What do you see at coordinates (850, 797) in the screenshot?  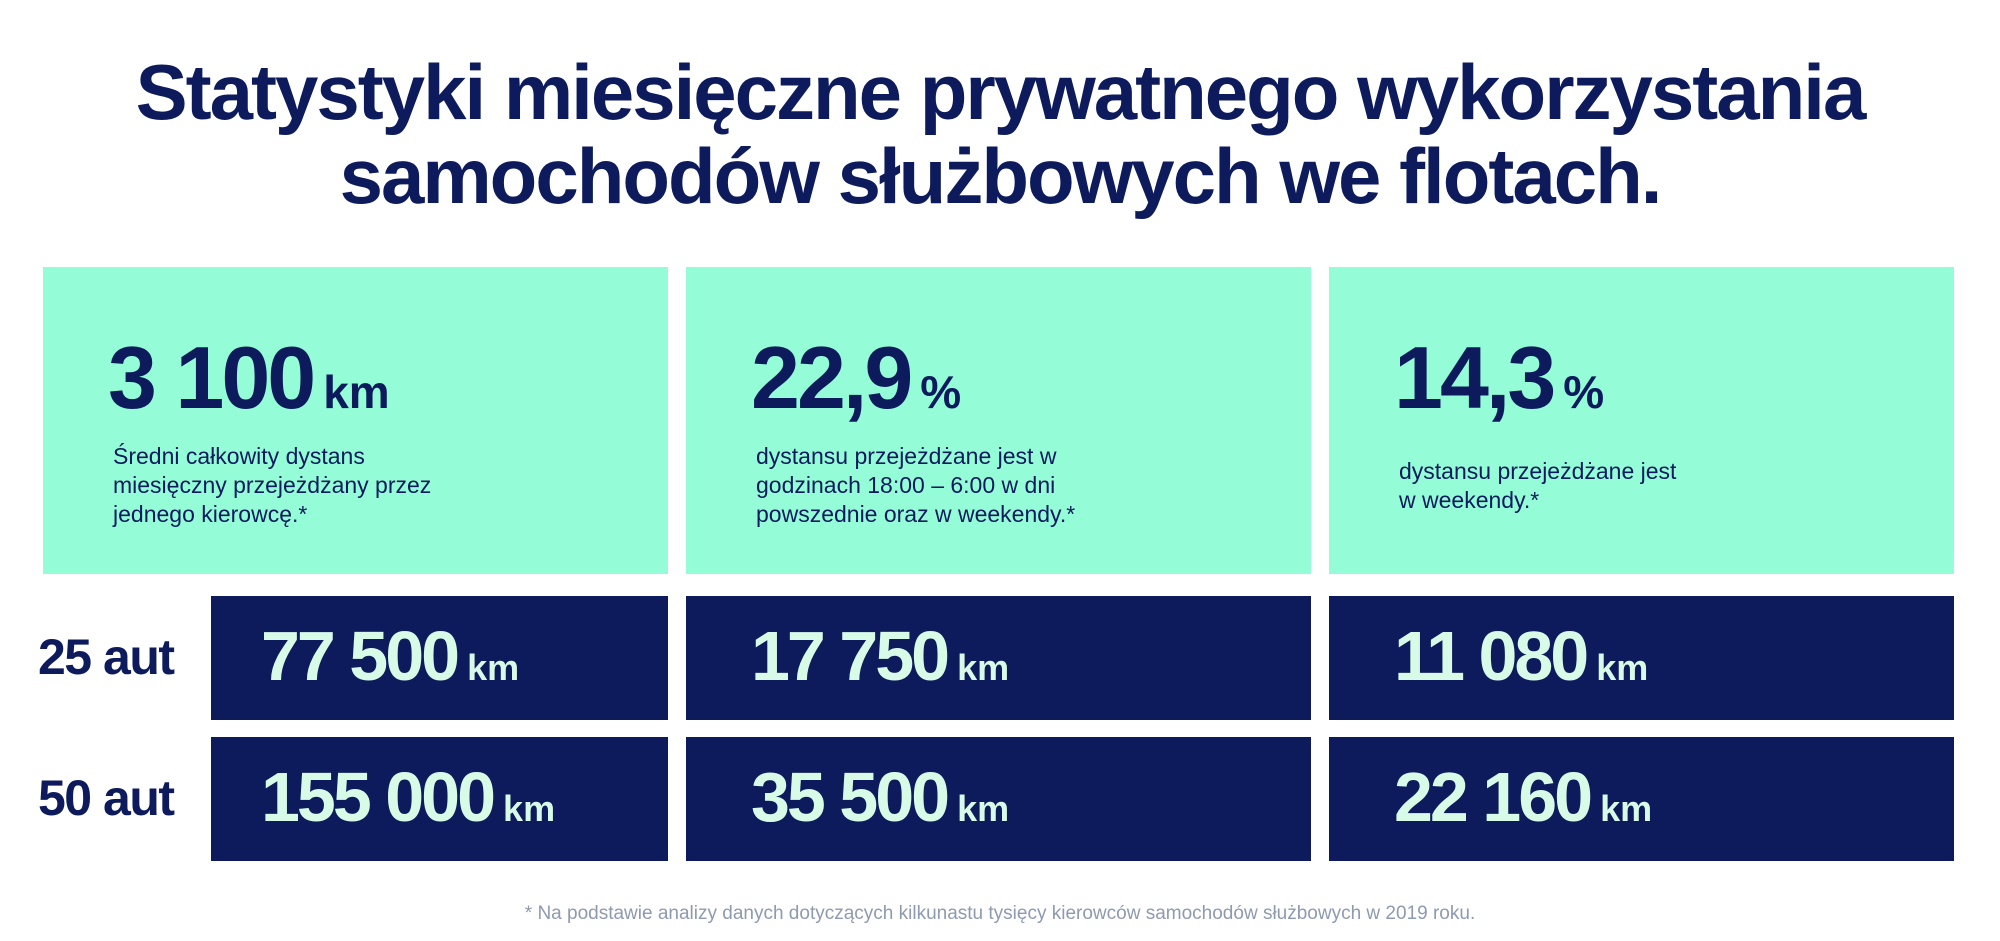 I see `value-number: 35 500` at bounding box center [850, 797].